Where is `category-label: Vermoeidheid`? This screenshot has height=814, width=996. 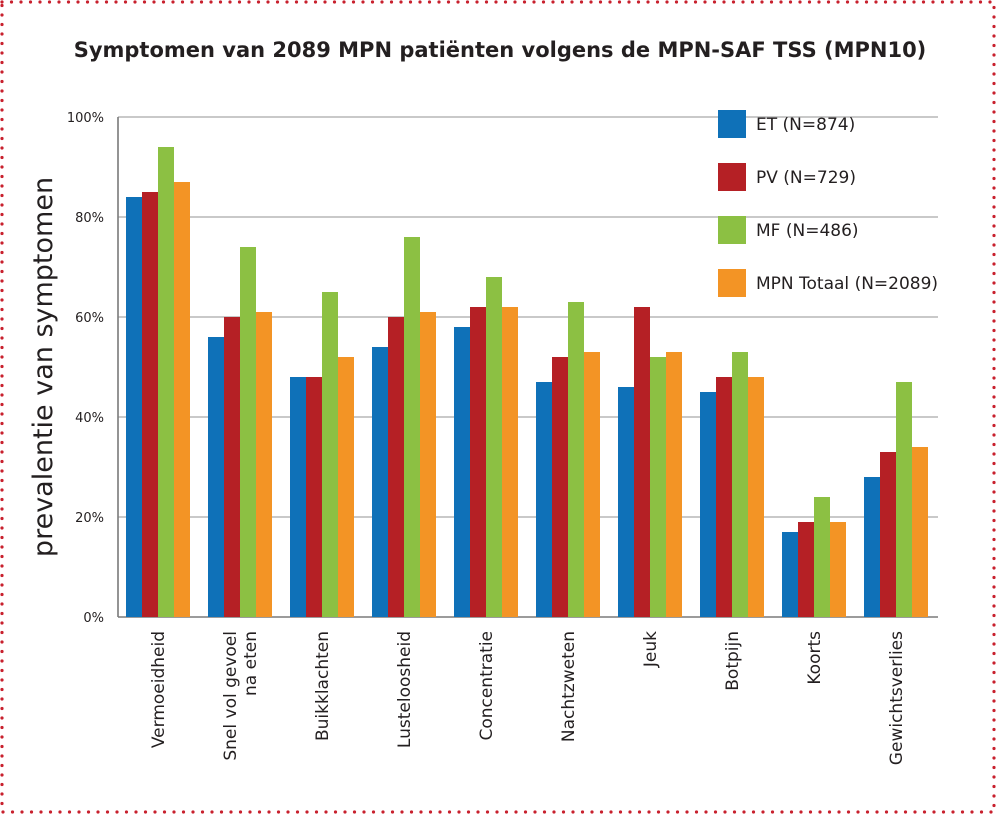 category-label: Vermoeidheid is located at coordinates (159, 689).